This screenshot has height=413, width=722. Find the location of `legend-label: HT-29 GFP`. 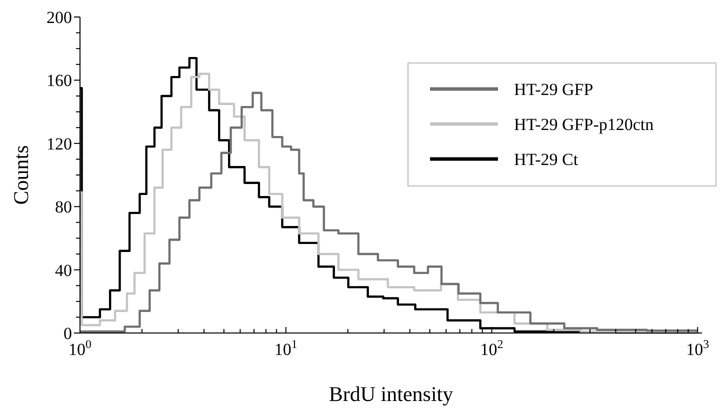

legend-label: HT-29 GFP is located at coordinates (554, 89).